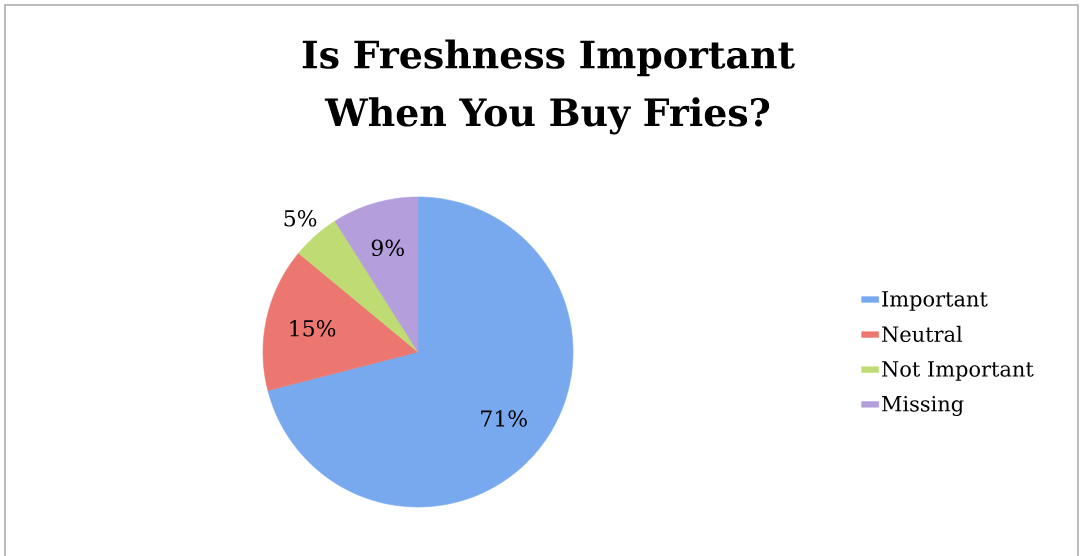 This screenshot has width=1086, height=556. I want to click on legend-label: Important, so click(935, 301).